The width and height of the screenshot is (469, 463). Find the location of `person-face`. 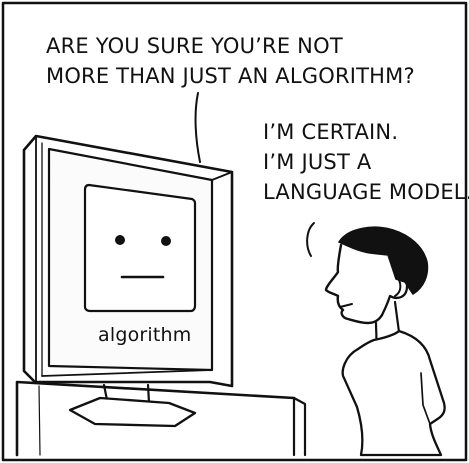

person-face is located at coordinates (354, 284).